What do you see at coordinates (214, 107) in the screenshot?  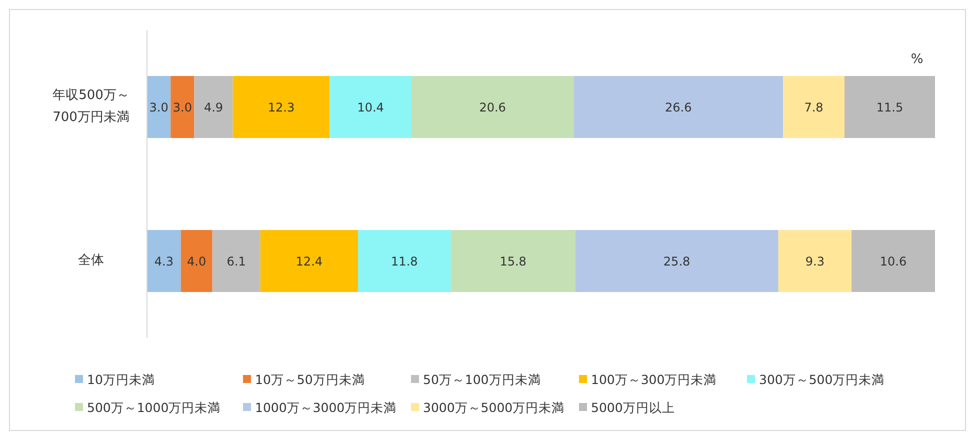 I see `data-label: 4.9` at bounding box center [214, 107].